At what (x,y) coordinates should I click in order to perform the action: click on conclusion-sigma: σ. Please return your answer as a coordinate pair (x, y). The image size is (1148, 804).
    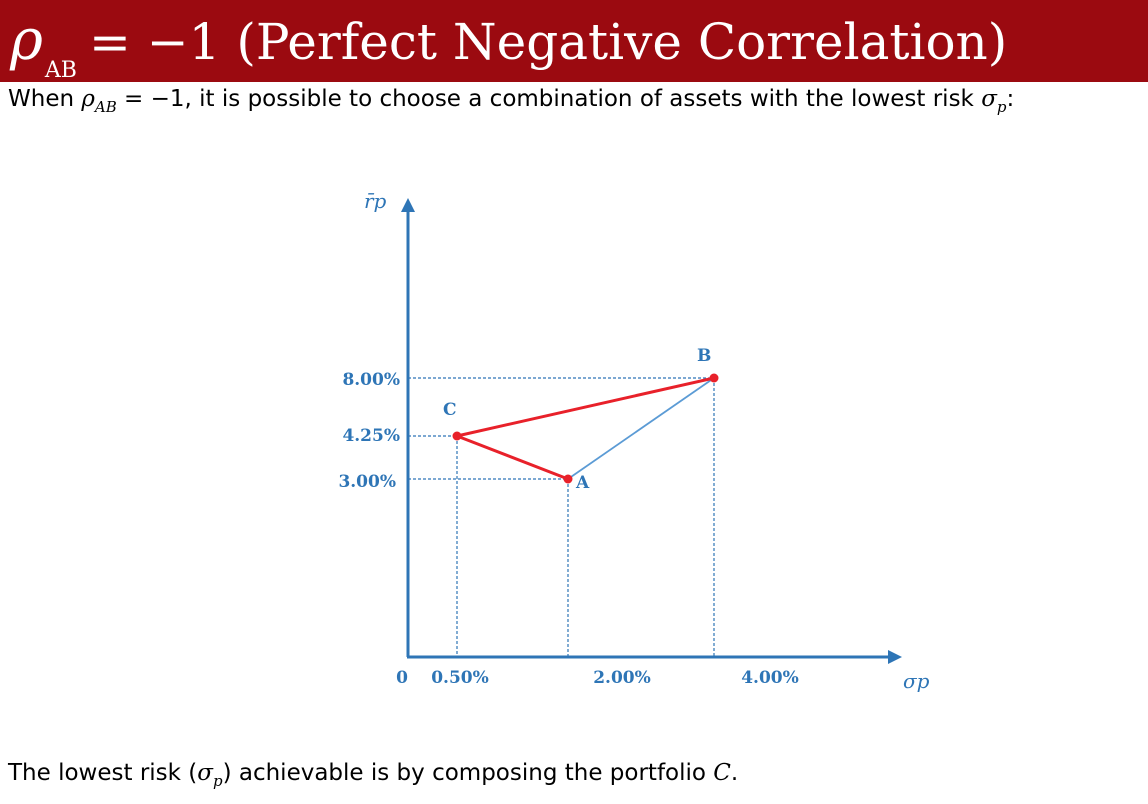
    Looking at the image, I should click on (205, 773).